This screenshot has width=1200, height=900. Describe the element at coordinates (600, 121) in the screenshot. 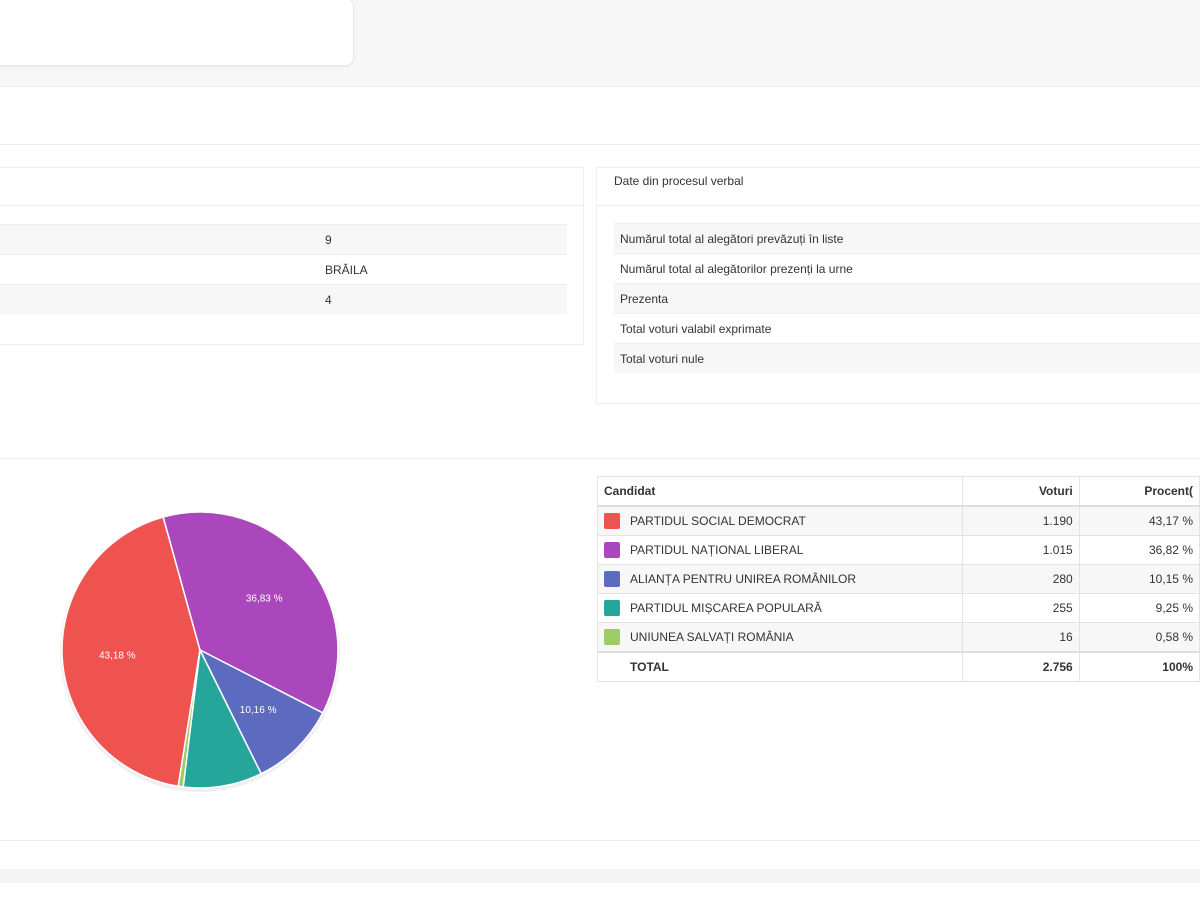

I see `header-band` at that location.